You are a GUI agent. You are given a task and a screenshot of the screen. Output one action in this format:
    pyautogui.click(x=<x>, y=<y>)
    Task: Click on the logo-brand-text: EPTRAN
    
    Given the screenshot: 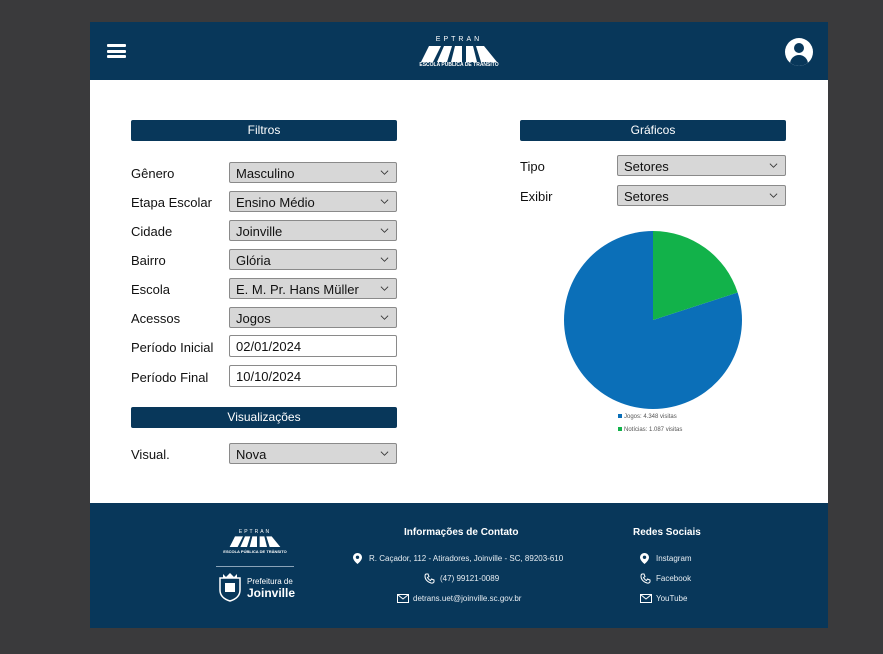 What is the action you would take?
    pyautogui.click(x=459, y=39)
    